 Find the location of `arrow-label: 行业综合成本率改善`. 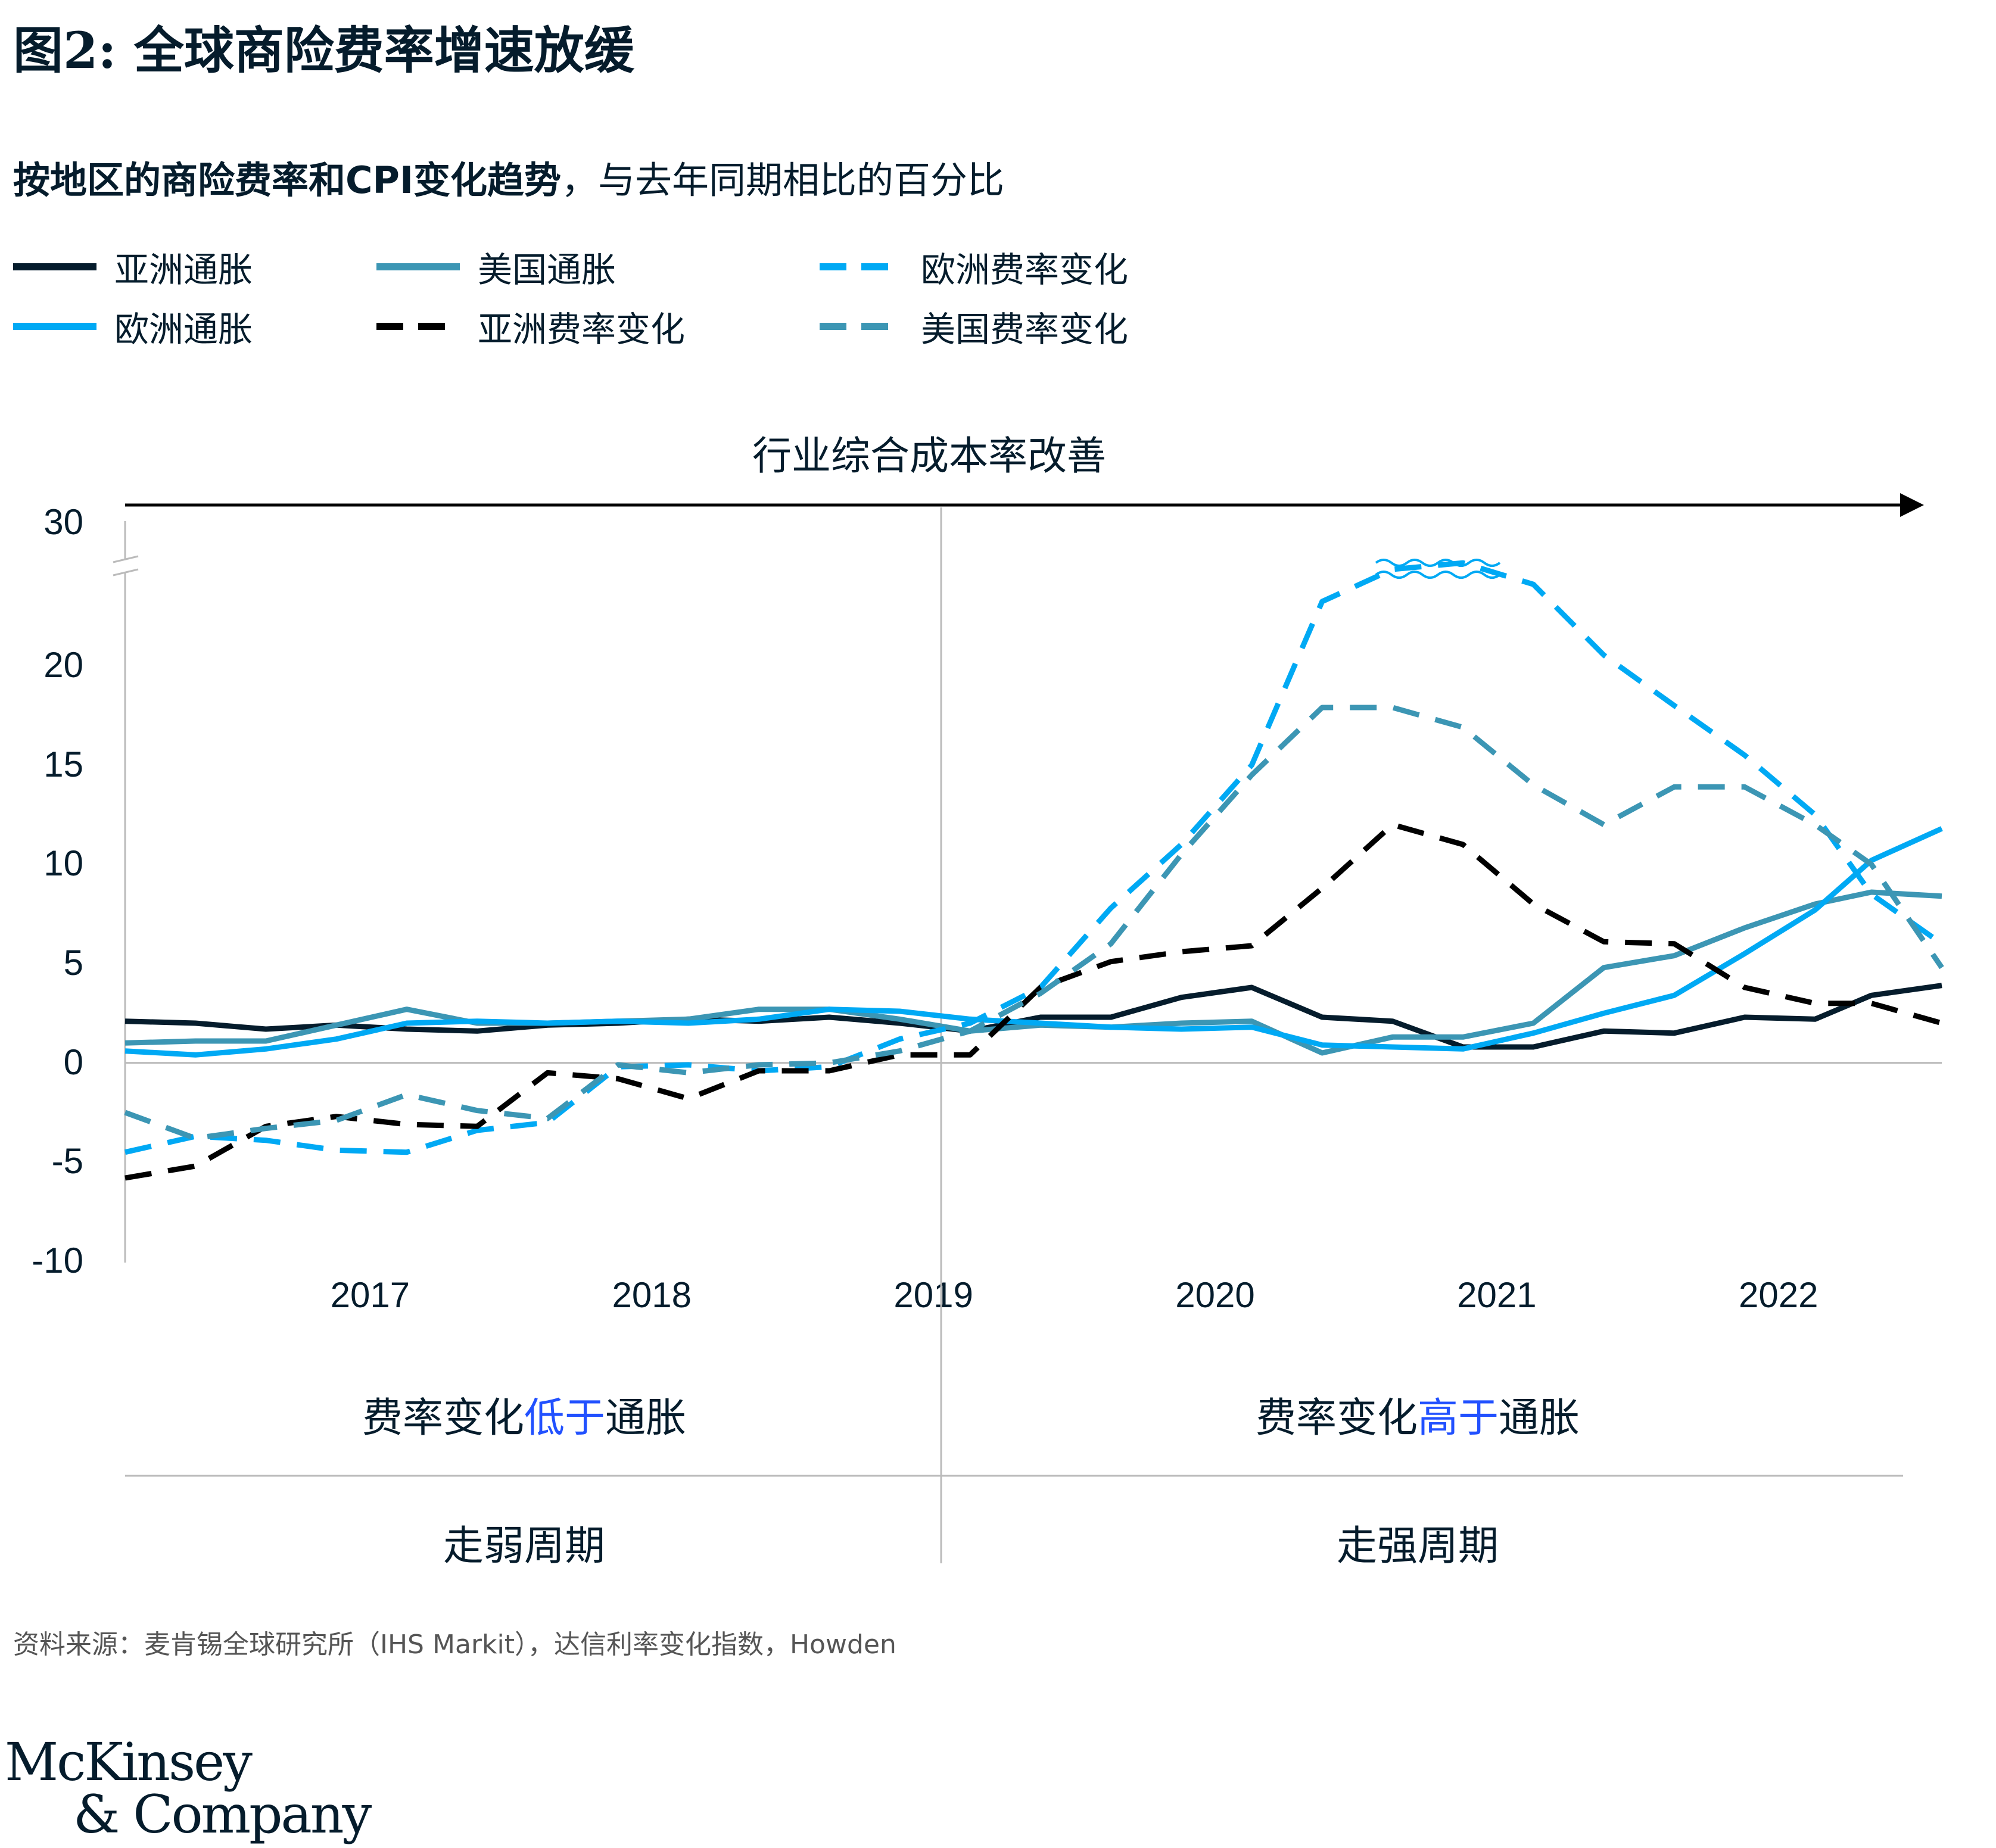

arrow-label: 行业综合成本率改善 is located at coordinates (929, 456).